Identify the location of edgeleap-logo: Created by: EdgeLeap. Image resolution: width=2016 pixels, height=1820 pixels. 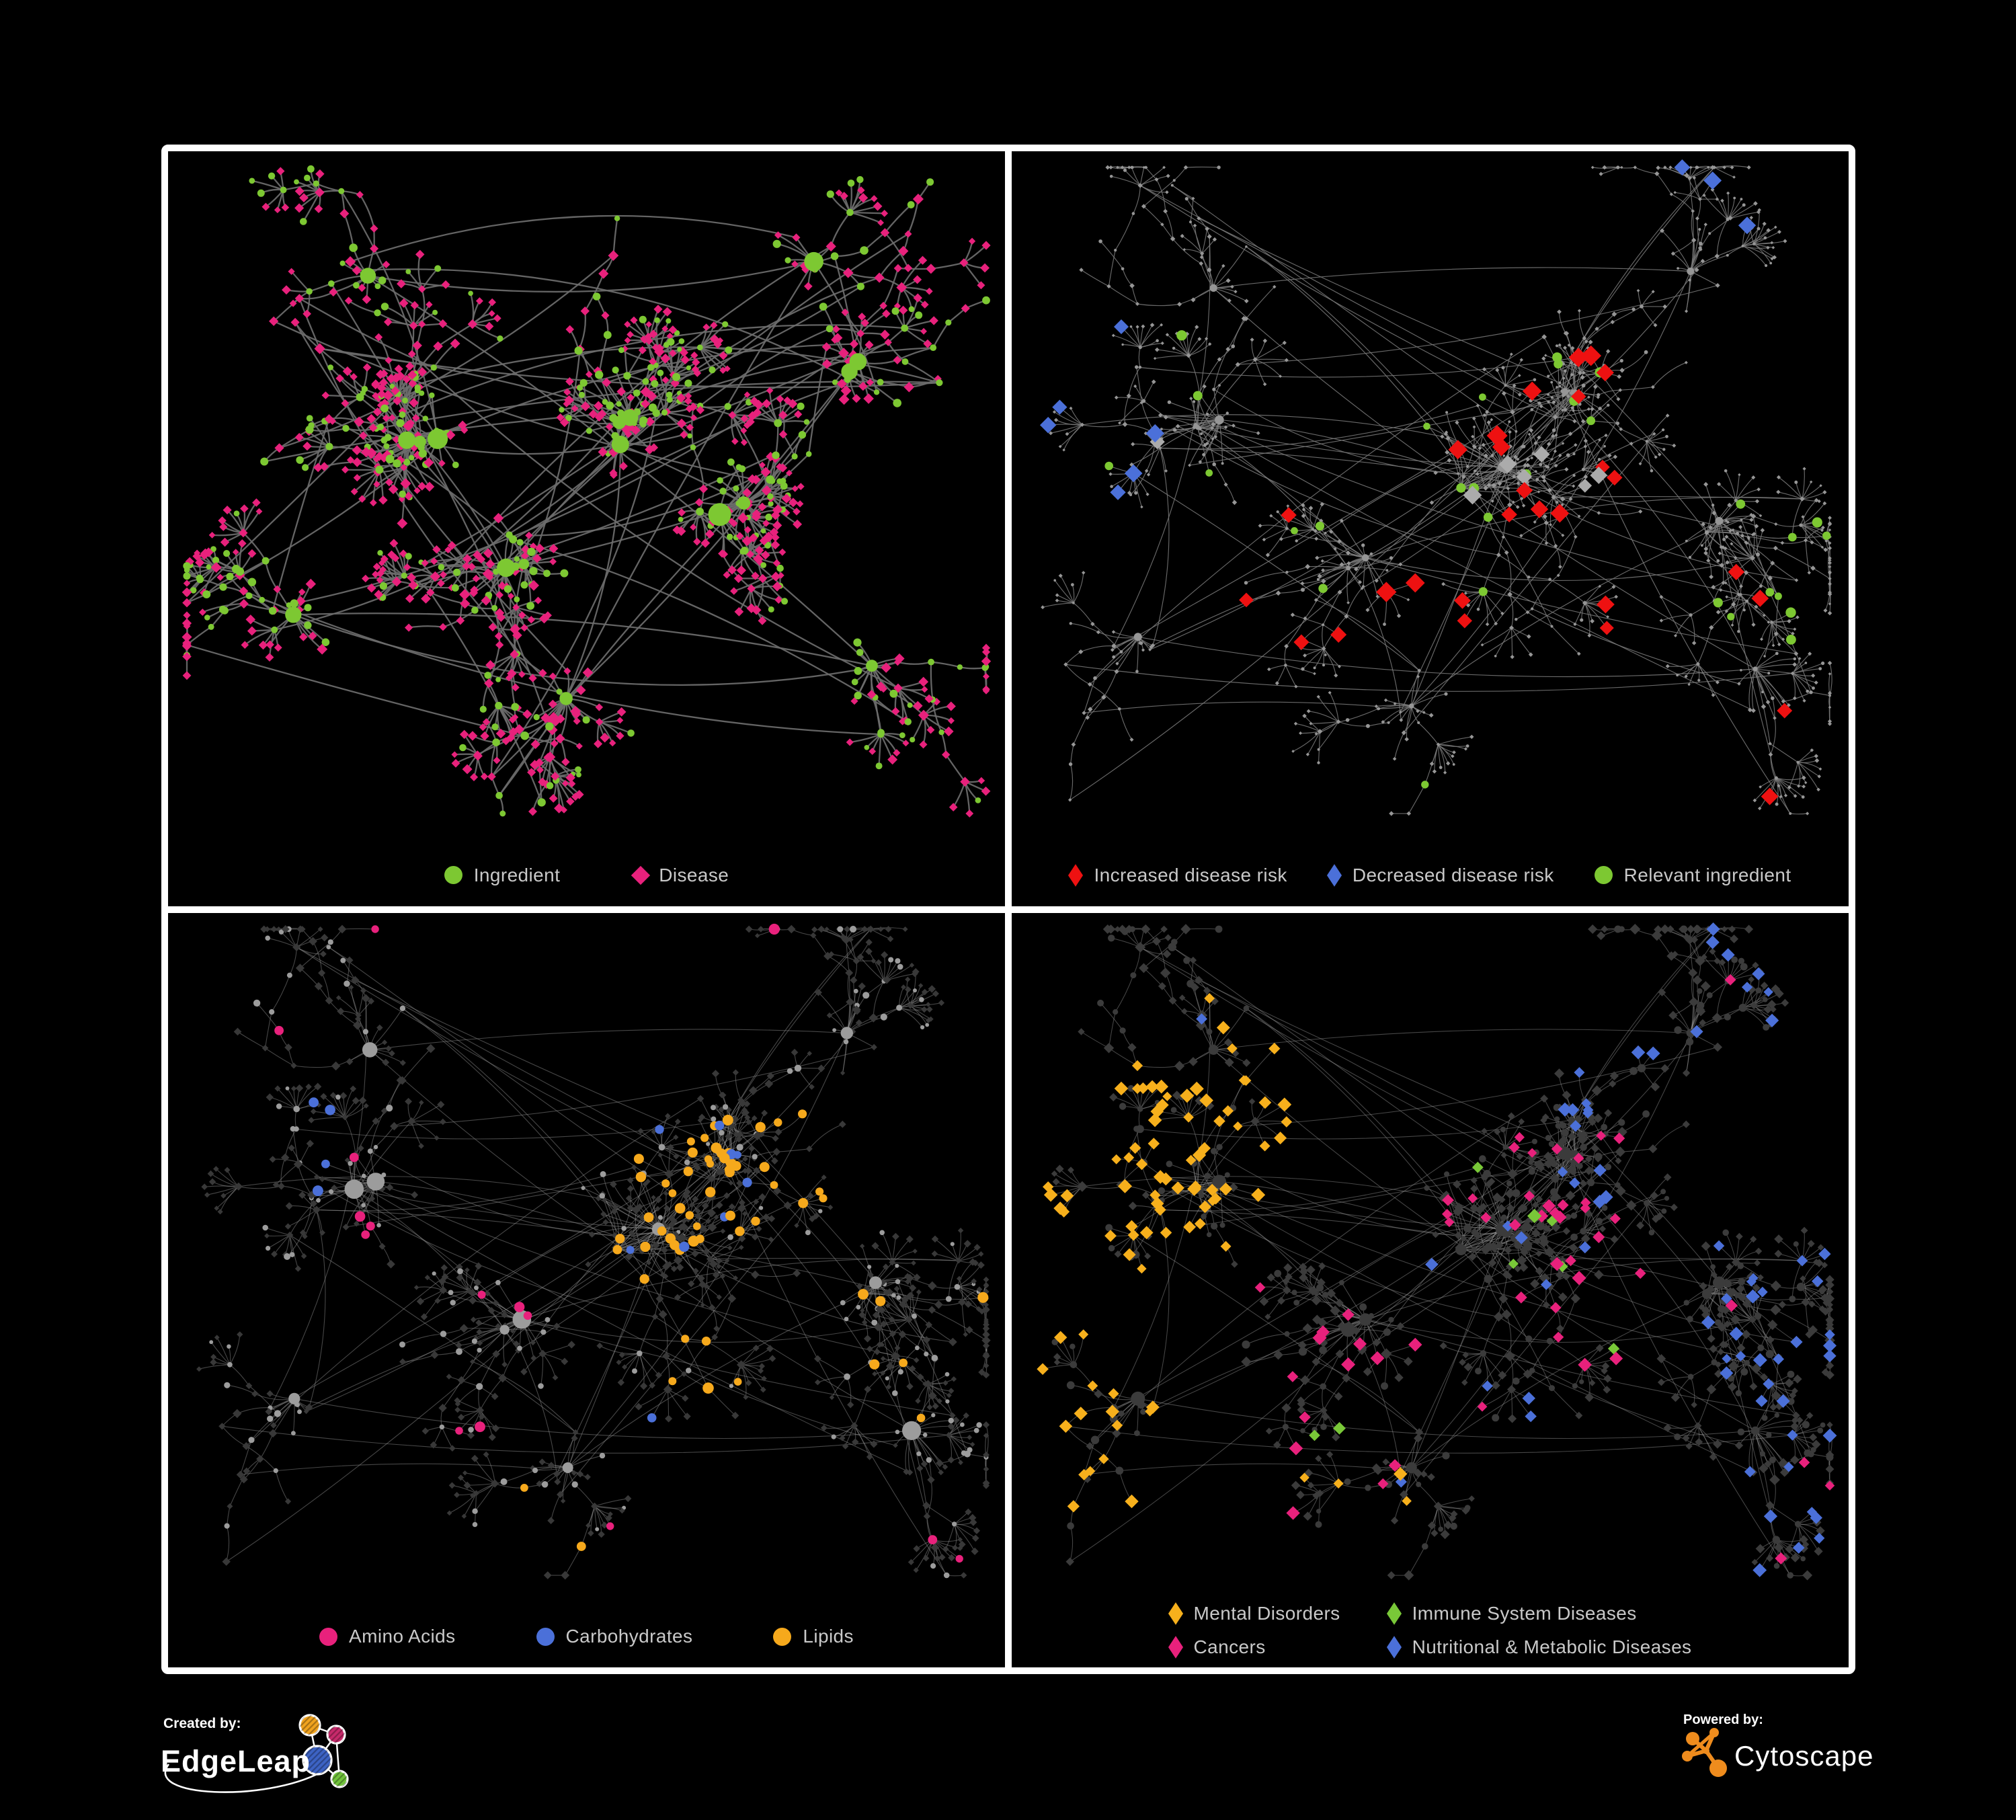
(255, 1753).